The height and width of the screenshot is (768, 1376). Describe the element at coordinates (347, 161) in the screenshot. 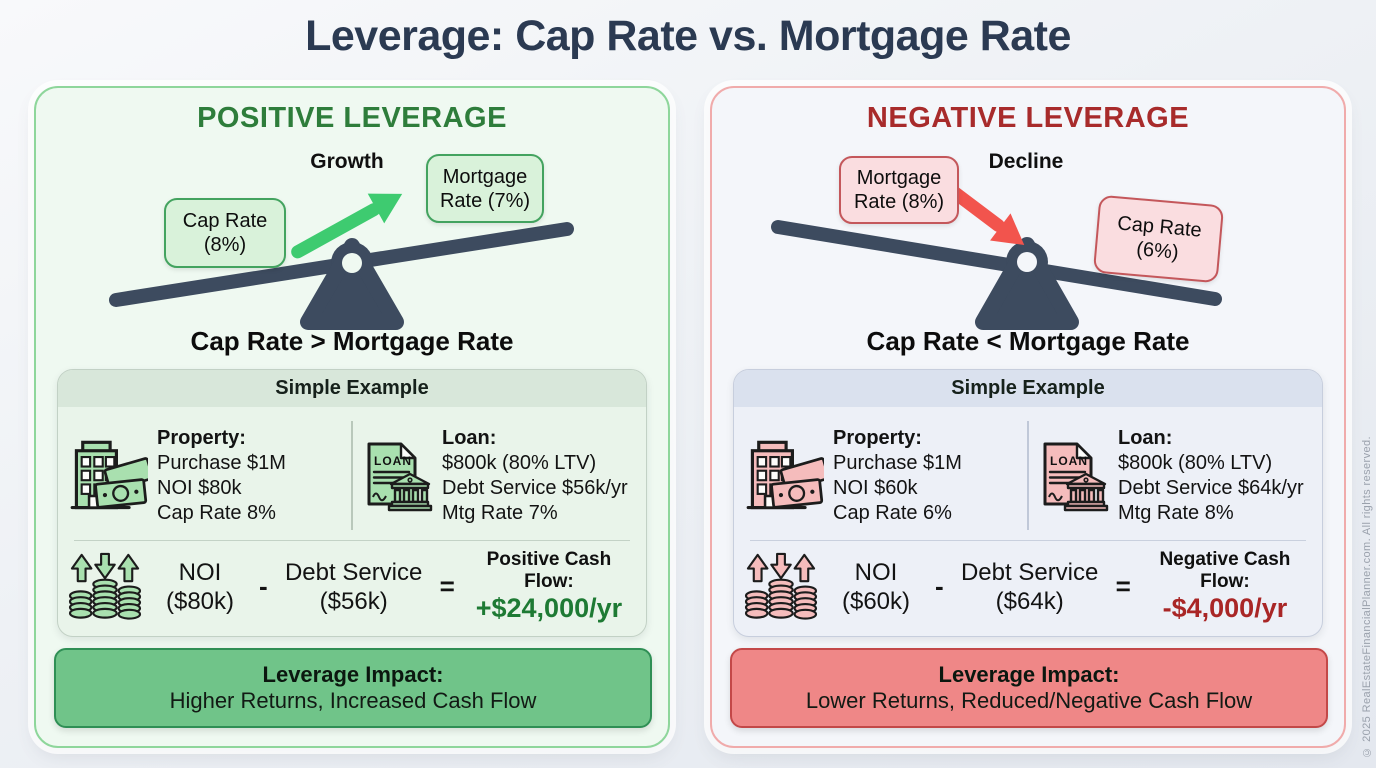

I see `trend-label: Growth` at that location.